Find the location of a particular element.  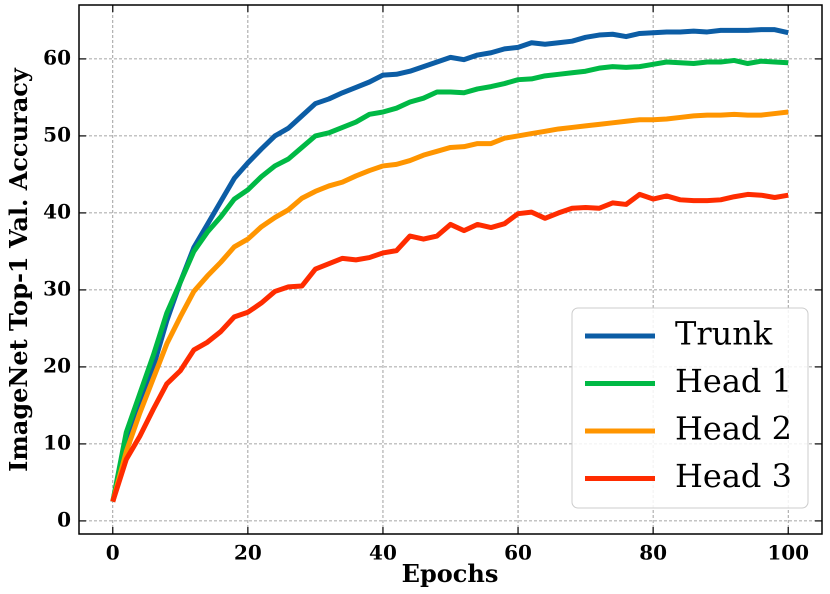

legend-label: Head 1 is located at coordinates (733, 381).